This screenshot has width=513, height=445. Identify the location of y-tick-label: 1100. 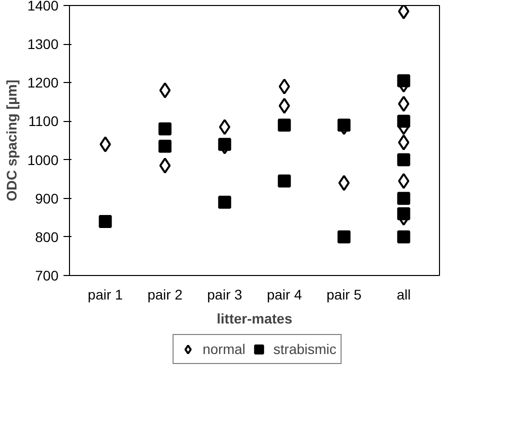
(43, 121).